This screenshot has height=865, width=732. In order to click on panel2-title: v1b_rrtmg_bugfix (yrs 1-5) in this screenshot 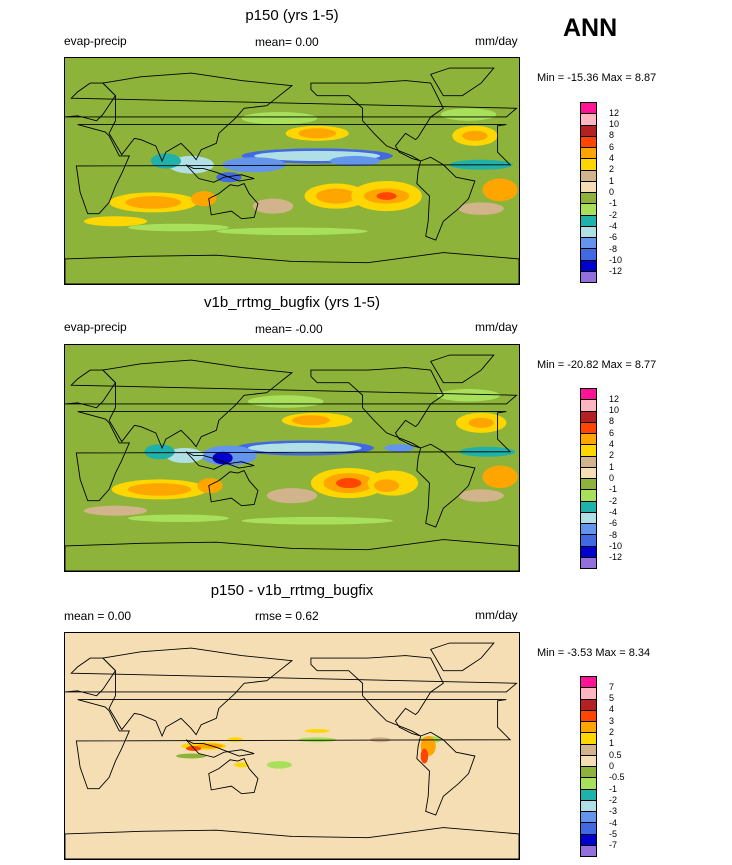, I will do `click(292, 302)`.